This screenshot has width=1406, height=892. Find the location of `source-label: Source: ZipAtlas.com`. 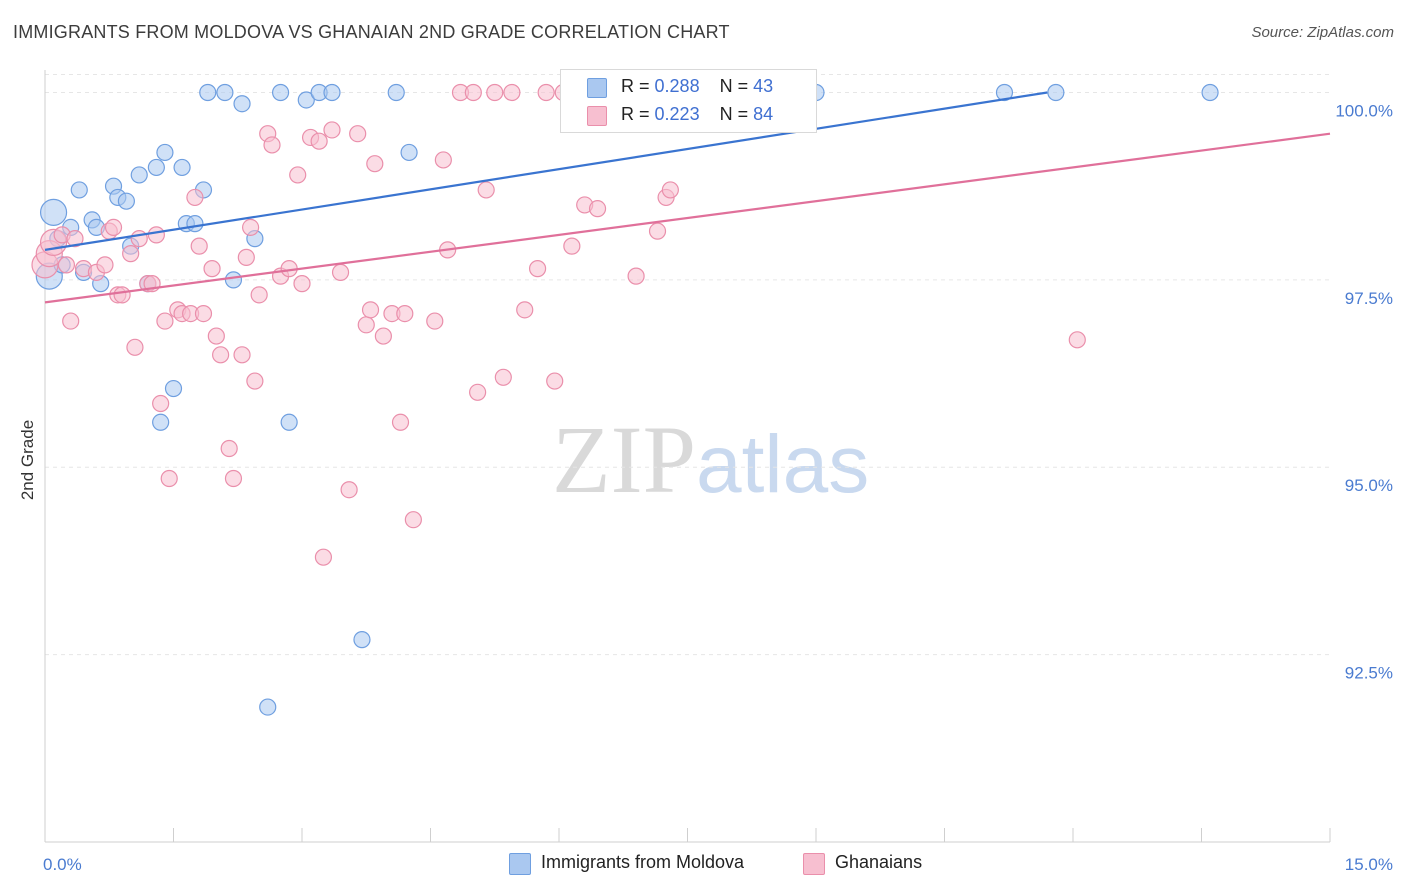

source-label: Source: ZipAtlas.com is located at coordinates (1322, 32).